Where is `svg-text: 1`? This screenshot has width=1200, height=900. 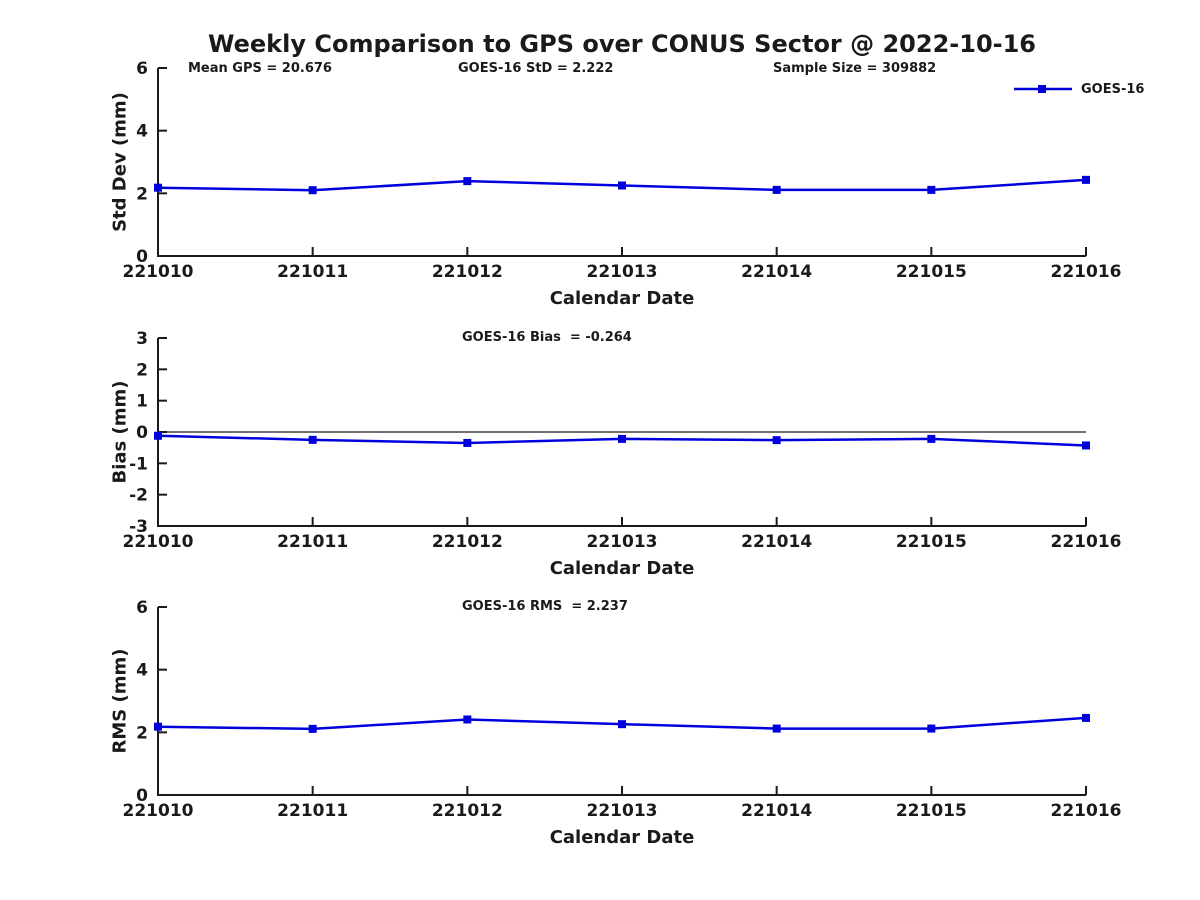 svg-text: 1 is located at coordinates (142, 402).